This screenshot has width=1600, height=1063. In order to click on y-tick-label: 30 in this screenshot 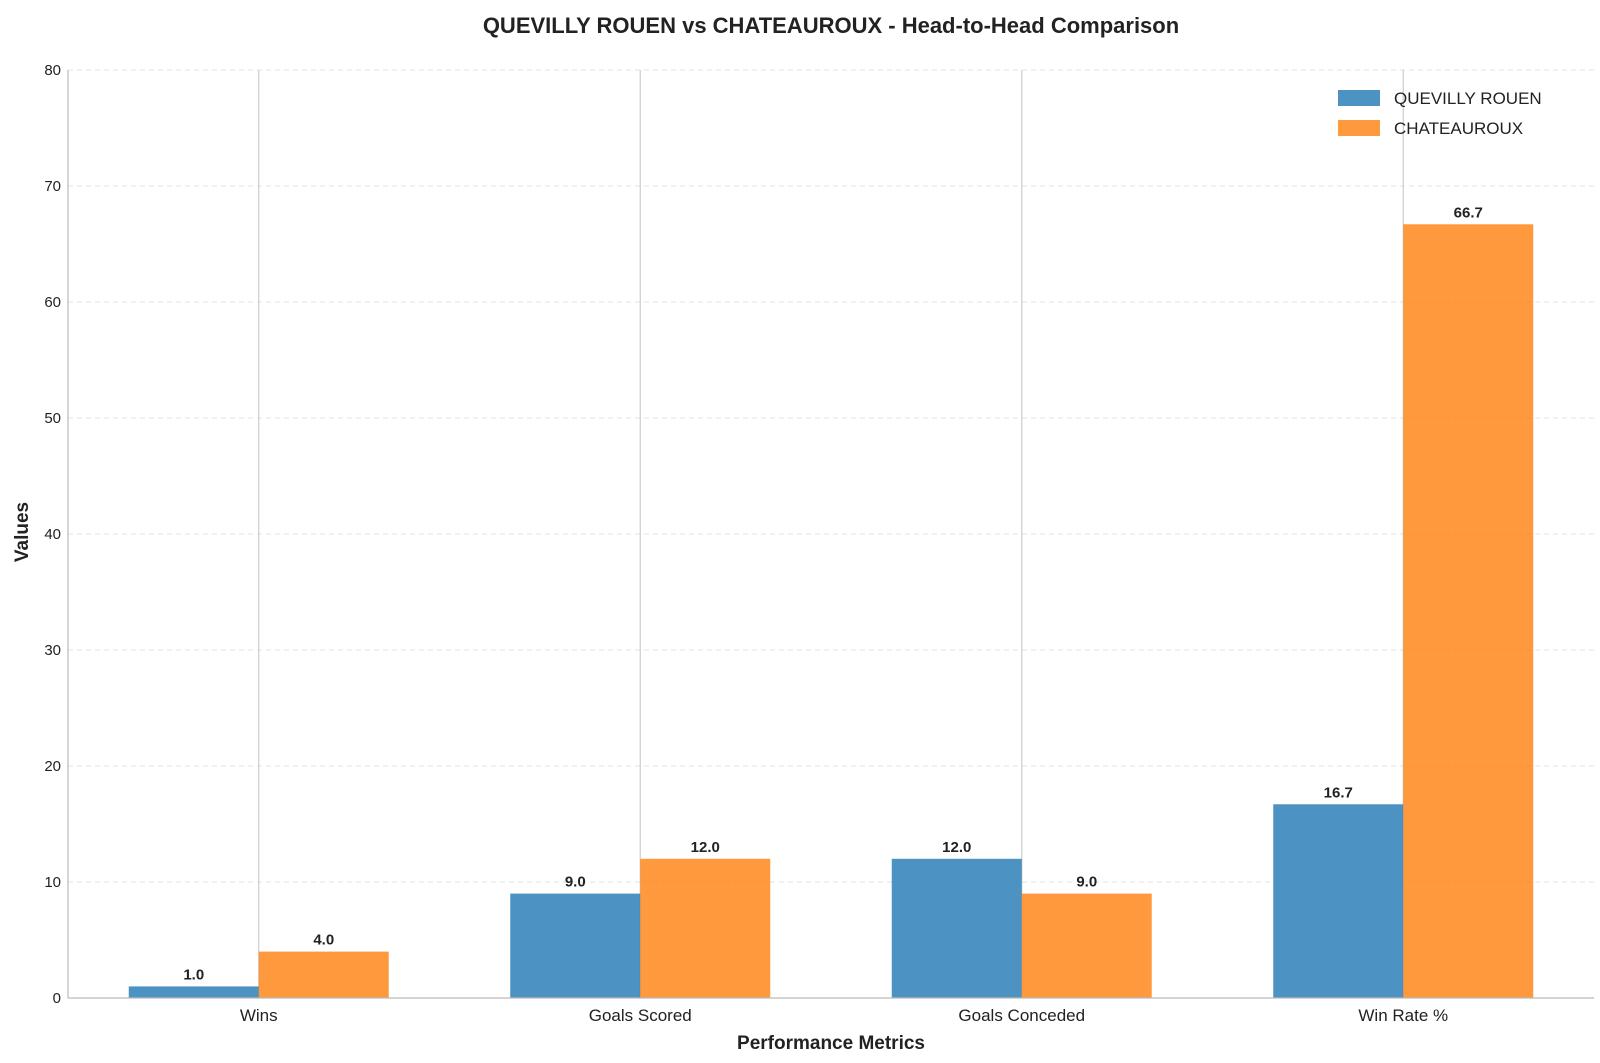, I will do `click(52, 650)`.